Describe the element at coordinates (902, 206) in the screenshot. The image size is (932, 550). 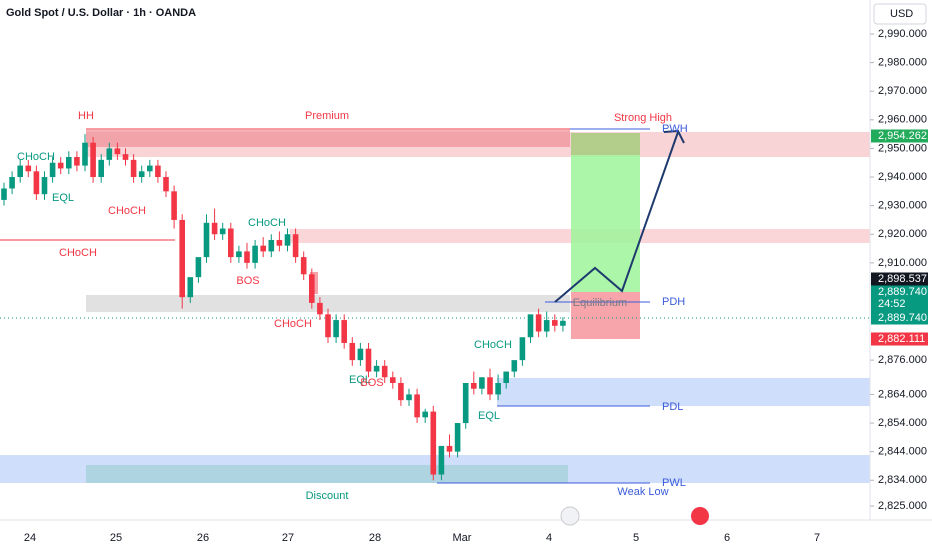
I see `y-tick-label: 2,930.000` at that location.